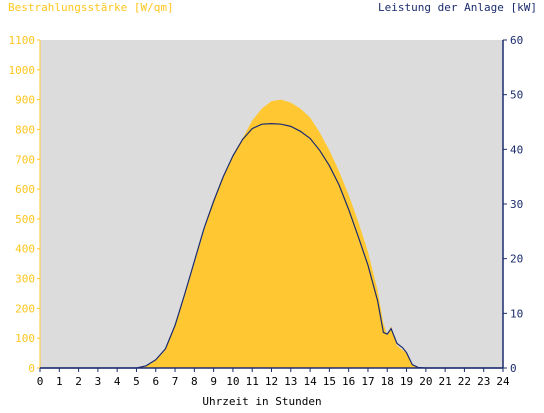  Describe the element at coordinates (464, 381) in the screenshot. I see `x-tick-label: 22` at that location.